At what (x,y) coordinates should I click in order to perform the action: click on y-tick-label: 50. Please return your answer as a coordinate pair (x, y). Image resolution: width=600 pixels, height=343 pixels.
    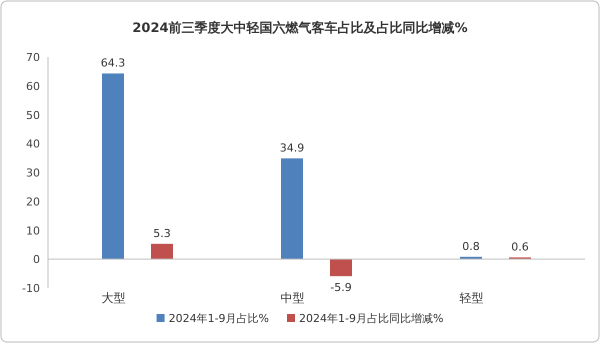
    Looking at the image, I should click on (33, 115).